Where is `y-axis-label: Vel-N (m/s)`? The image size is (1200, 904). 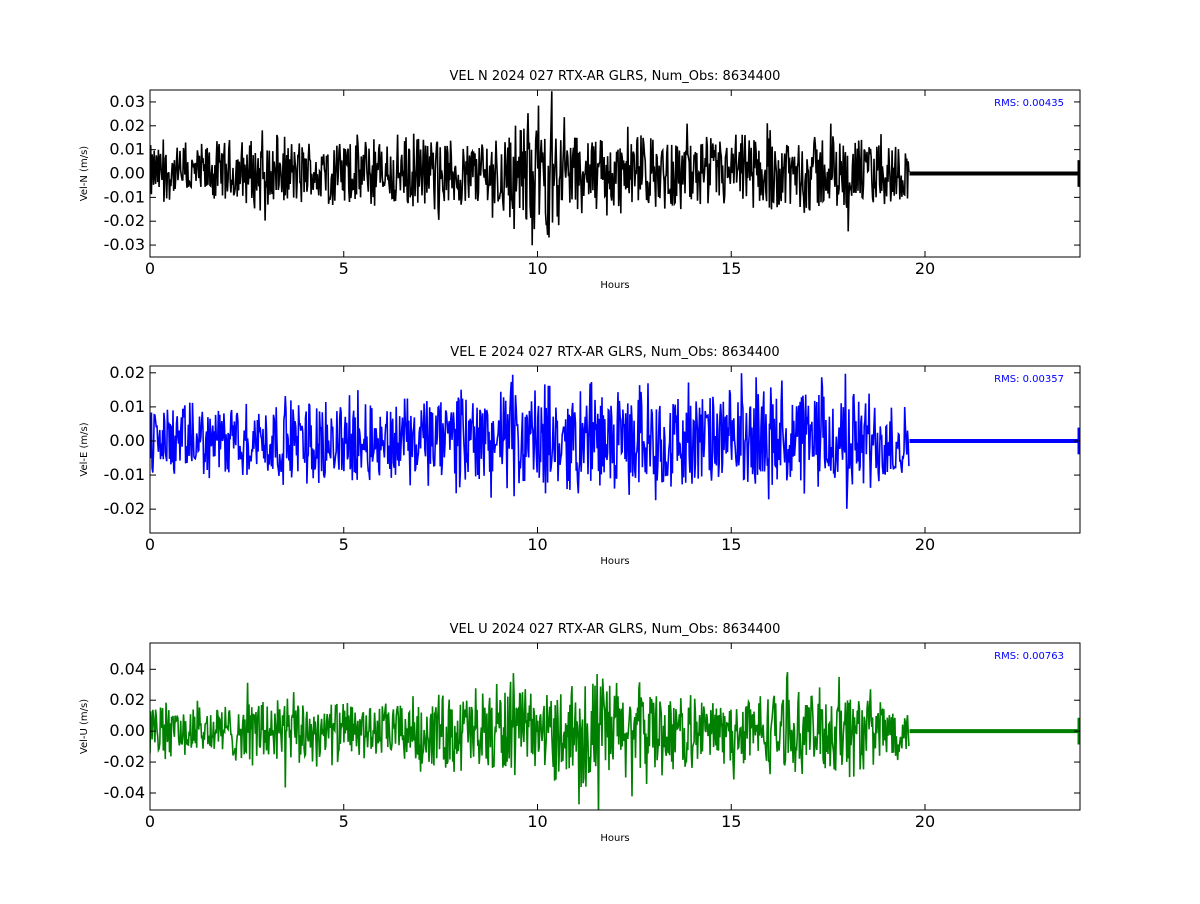
y-axis-label: Vel-N (m/s) is located at coordinates (84, 173).